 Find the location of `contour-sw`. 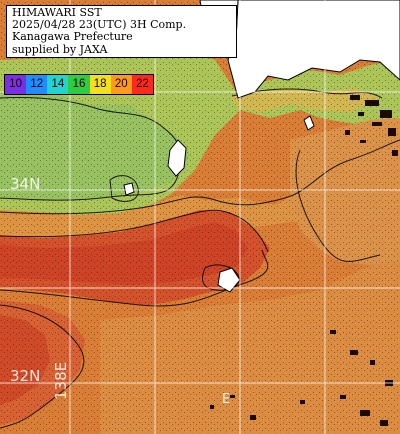

contour-sw is located at coordinates (42, 366).